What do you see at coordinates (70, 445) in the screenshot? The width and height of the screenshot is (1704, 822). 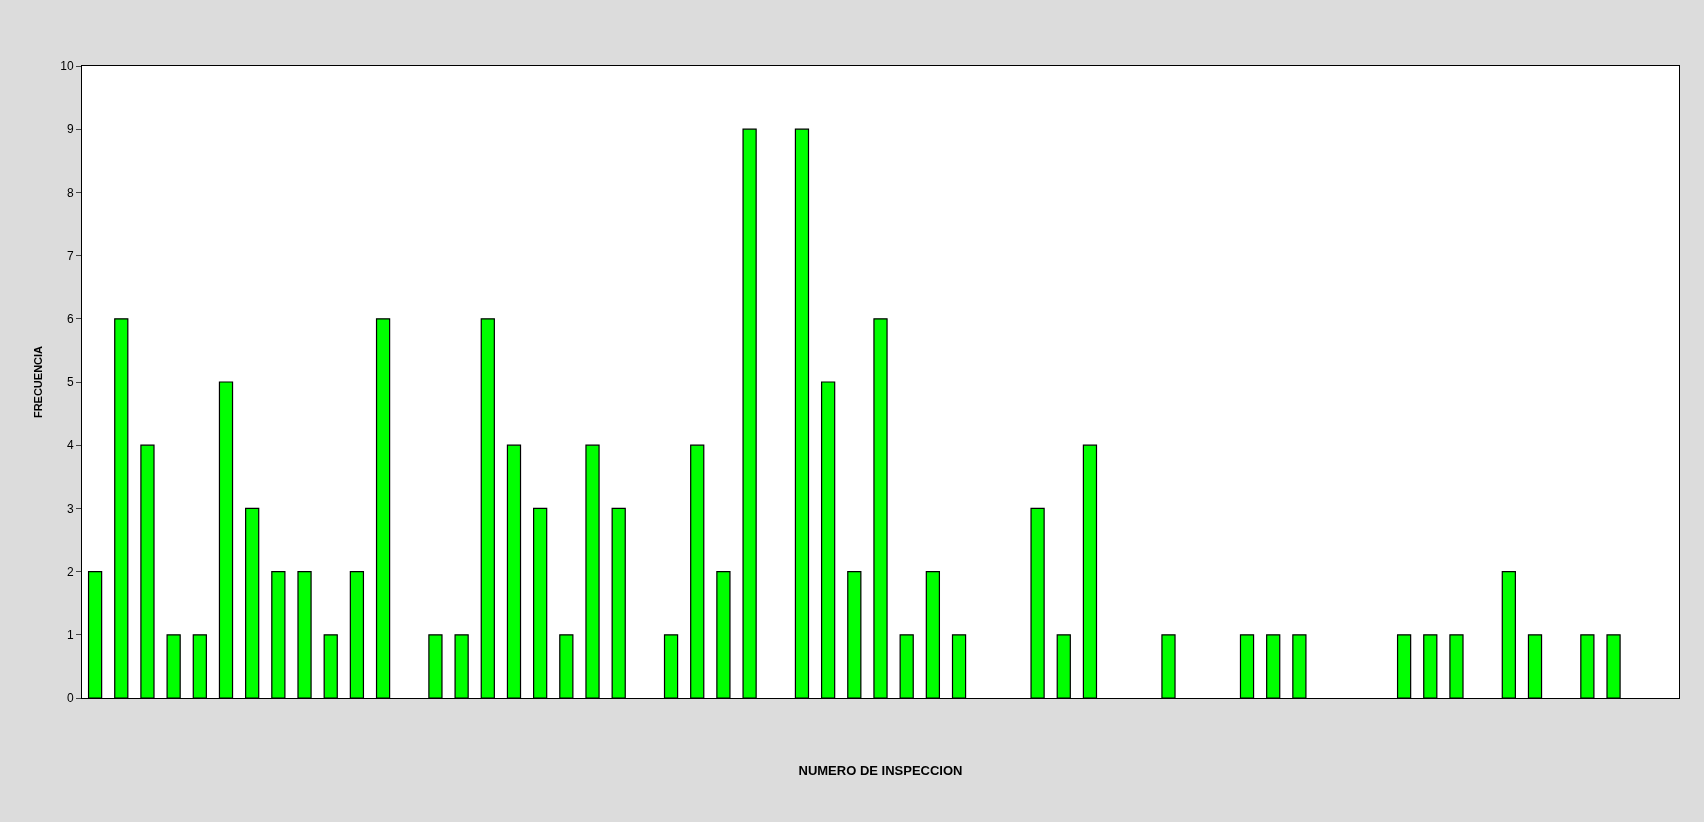 I see `y-tick-label: 4` at bounding box center [70, 445].